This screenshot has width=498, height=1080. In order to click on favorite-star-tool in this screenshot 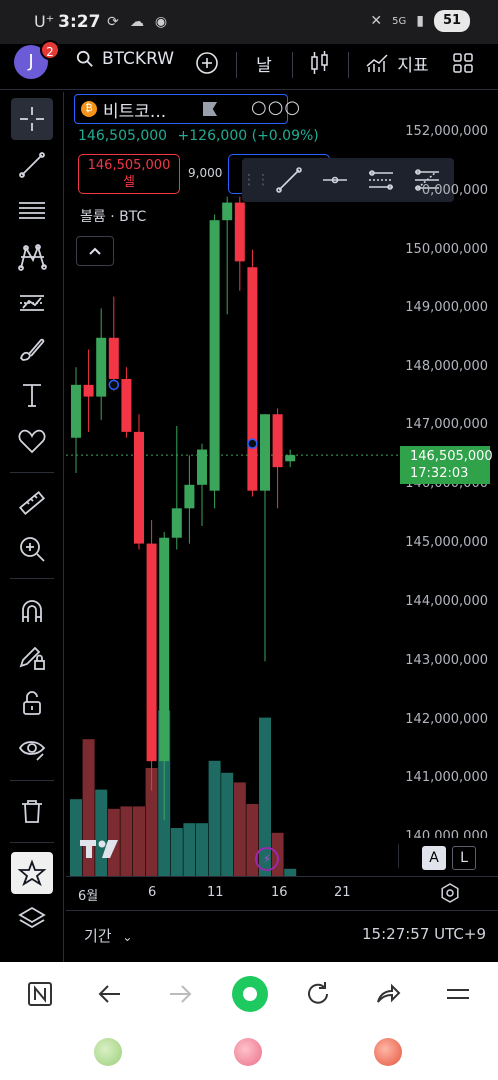, I will do `click(32, 873)`.